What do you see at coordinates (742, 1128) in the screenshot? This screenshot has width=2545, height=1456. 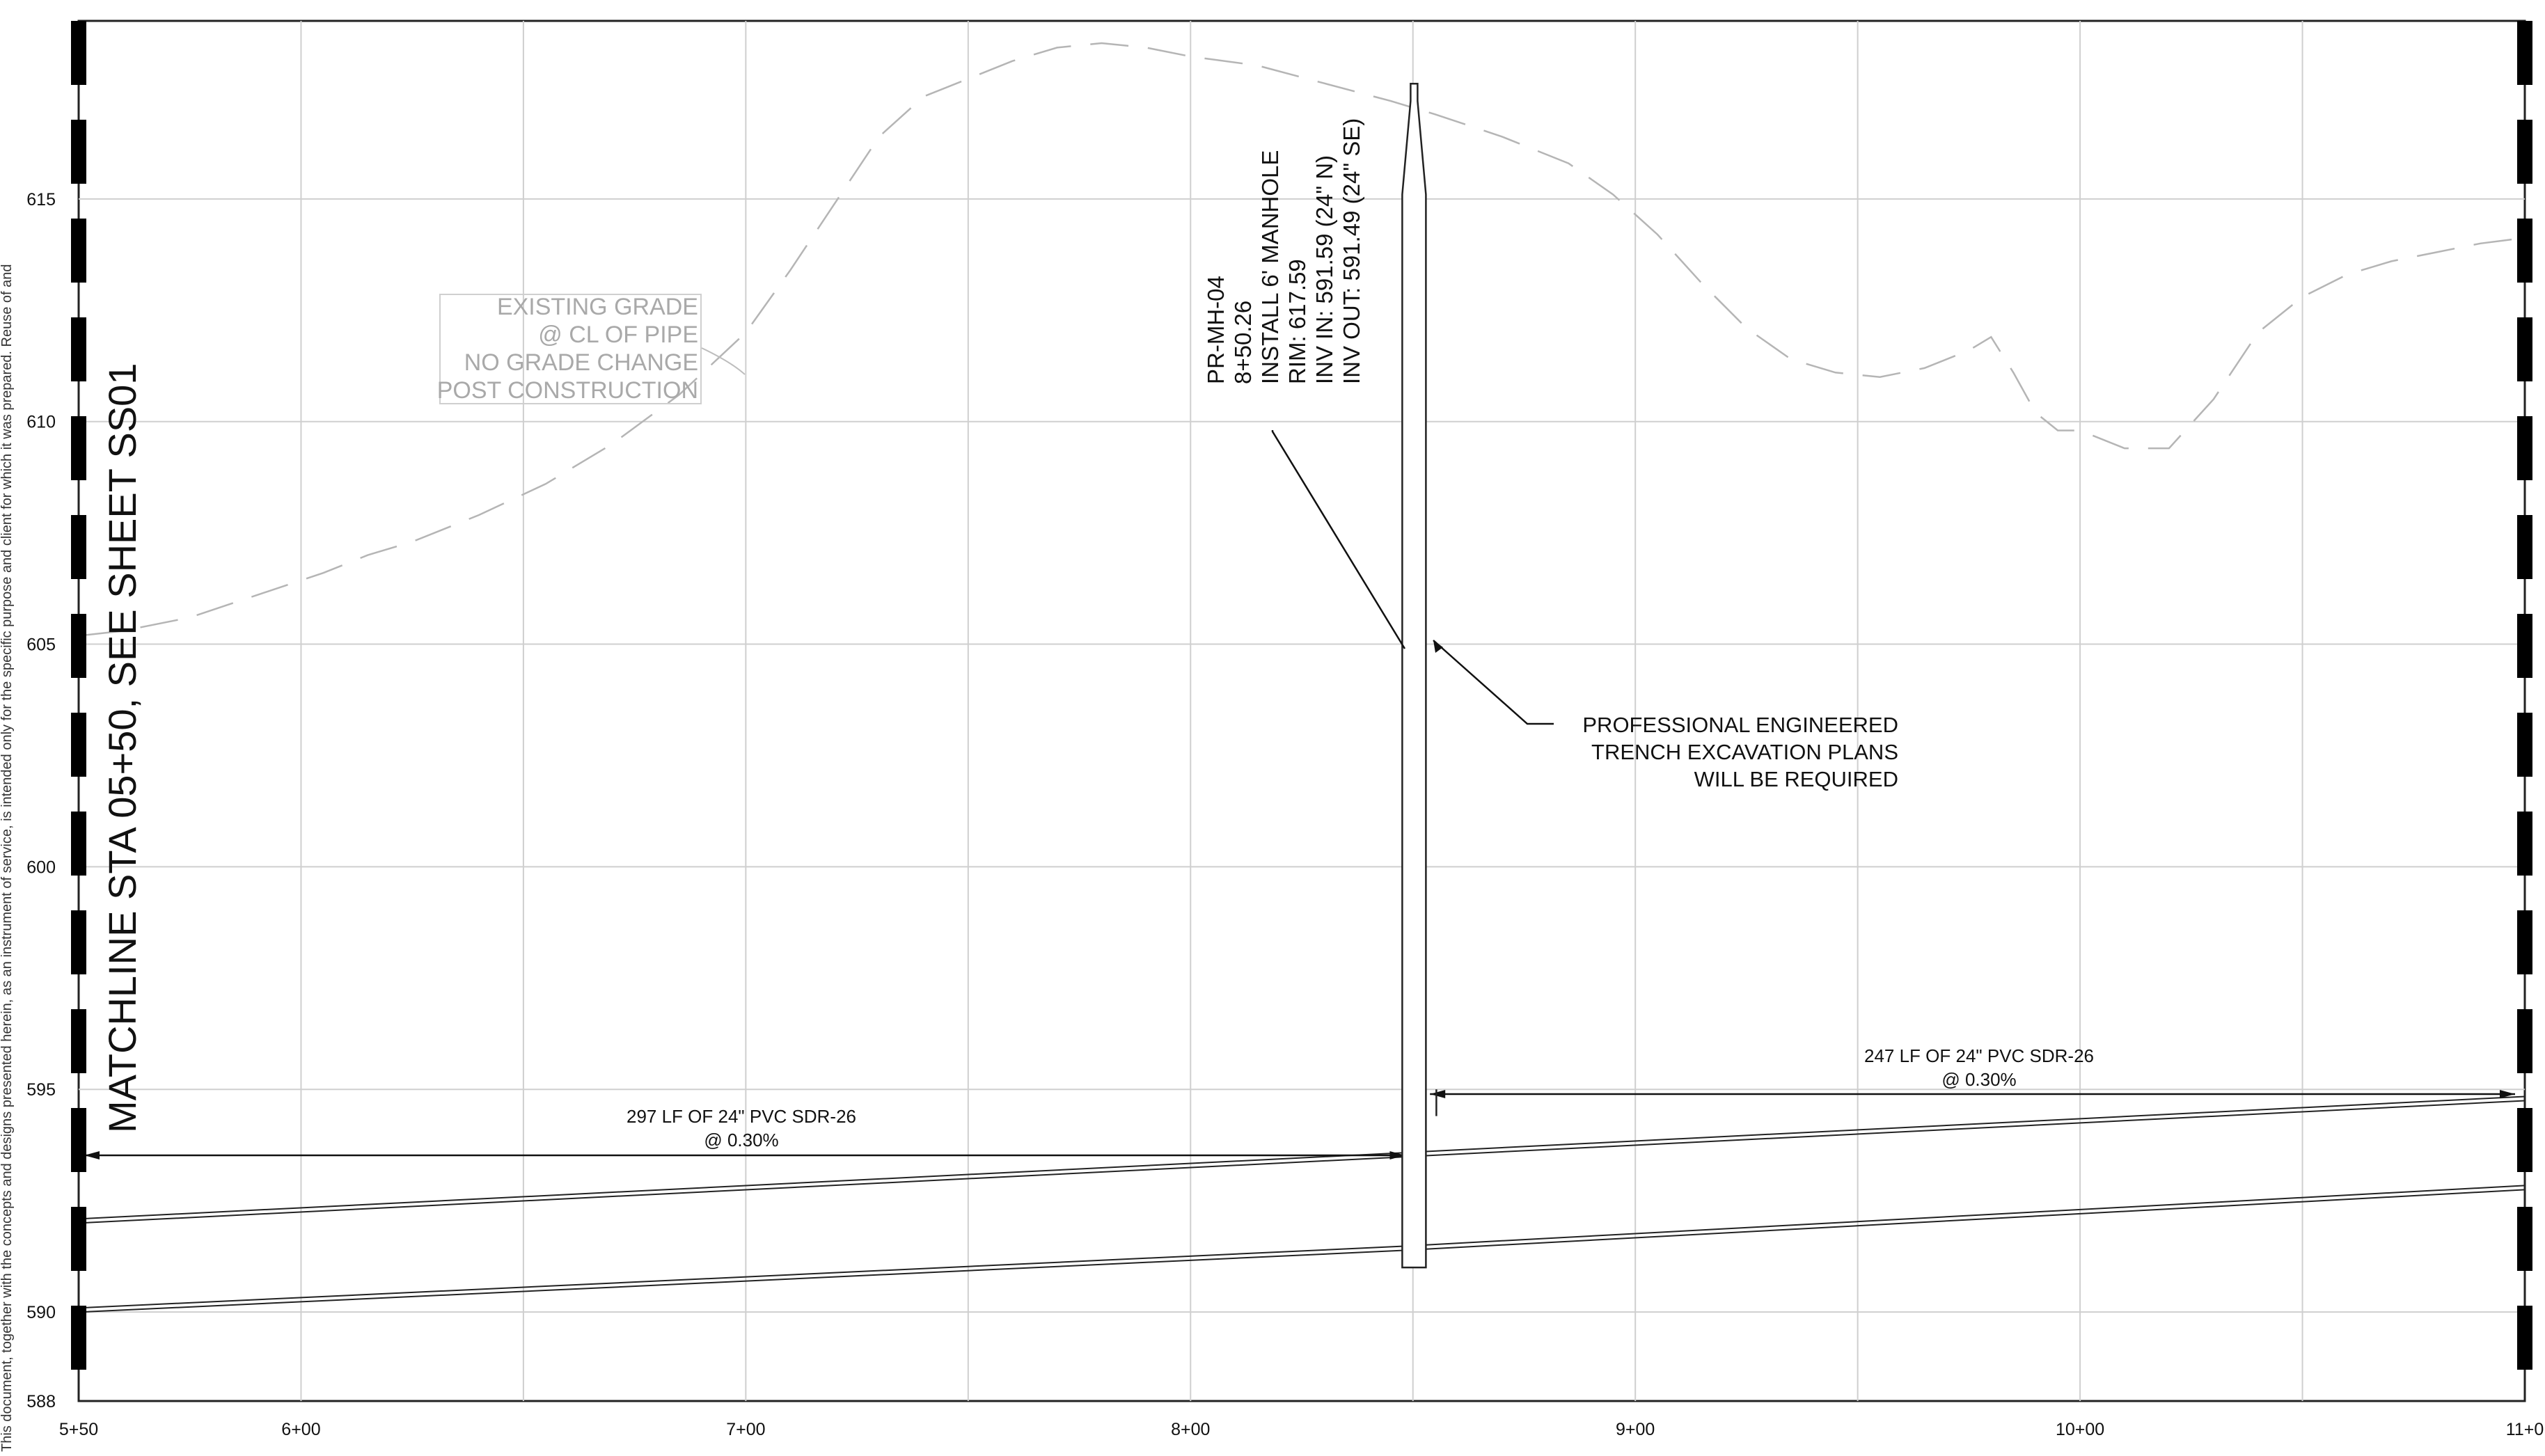 I see `pipe-left-note: 297 LF OF 24" PVC SDR-26 @ 0.30%` at bounding box center [742, 1128].